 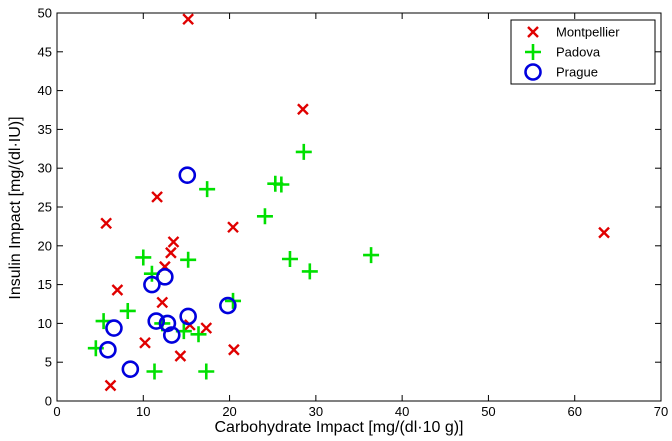 I want to click on y-tick-label: 10, so click(x=45, y=323).